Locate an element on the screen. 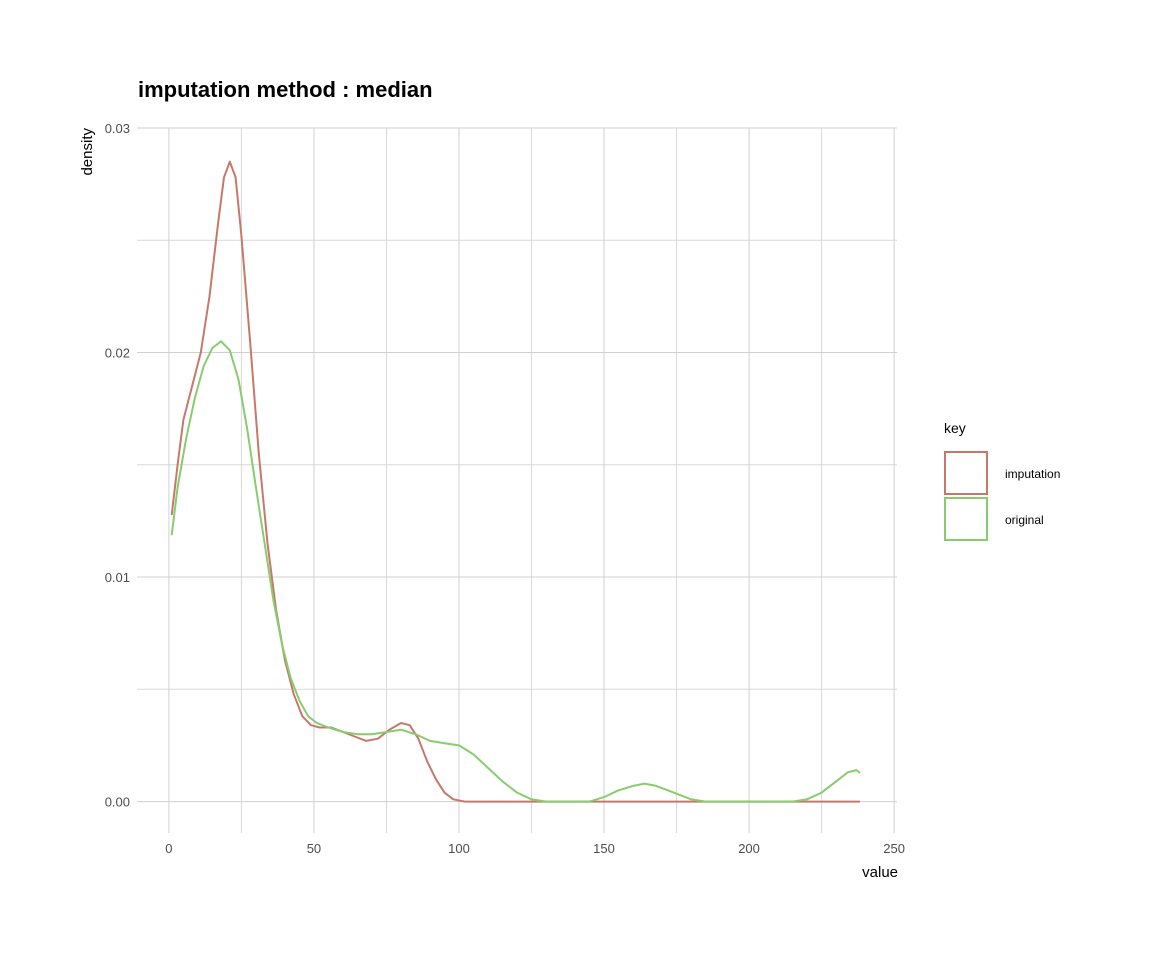 The height and width of the screenshot is (960, 1152). chart-title: imputation method : median is located at coordinates (285, 89).